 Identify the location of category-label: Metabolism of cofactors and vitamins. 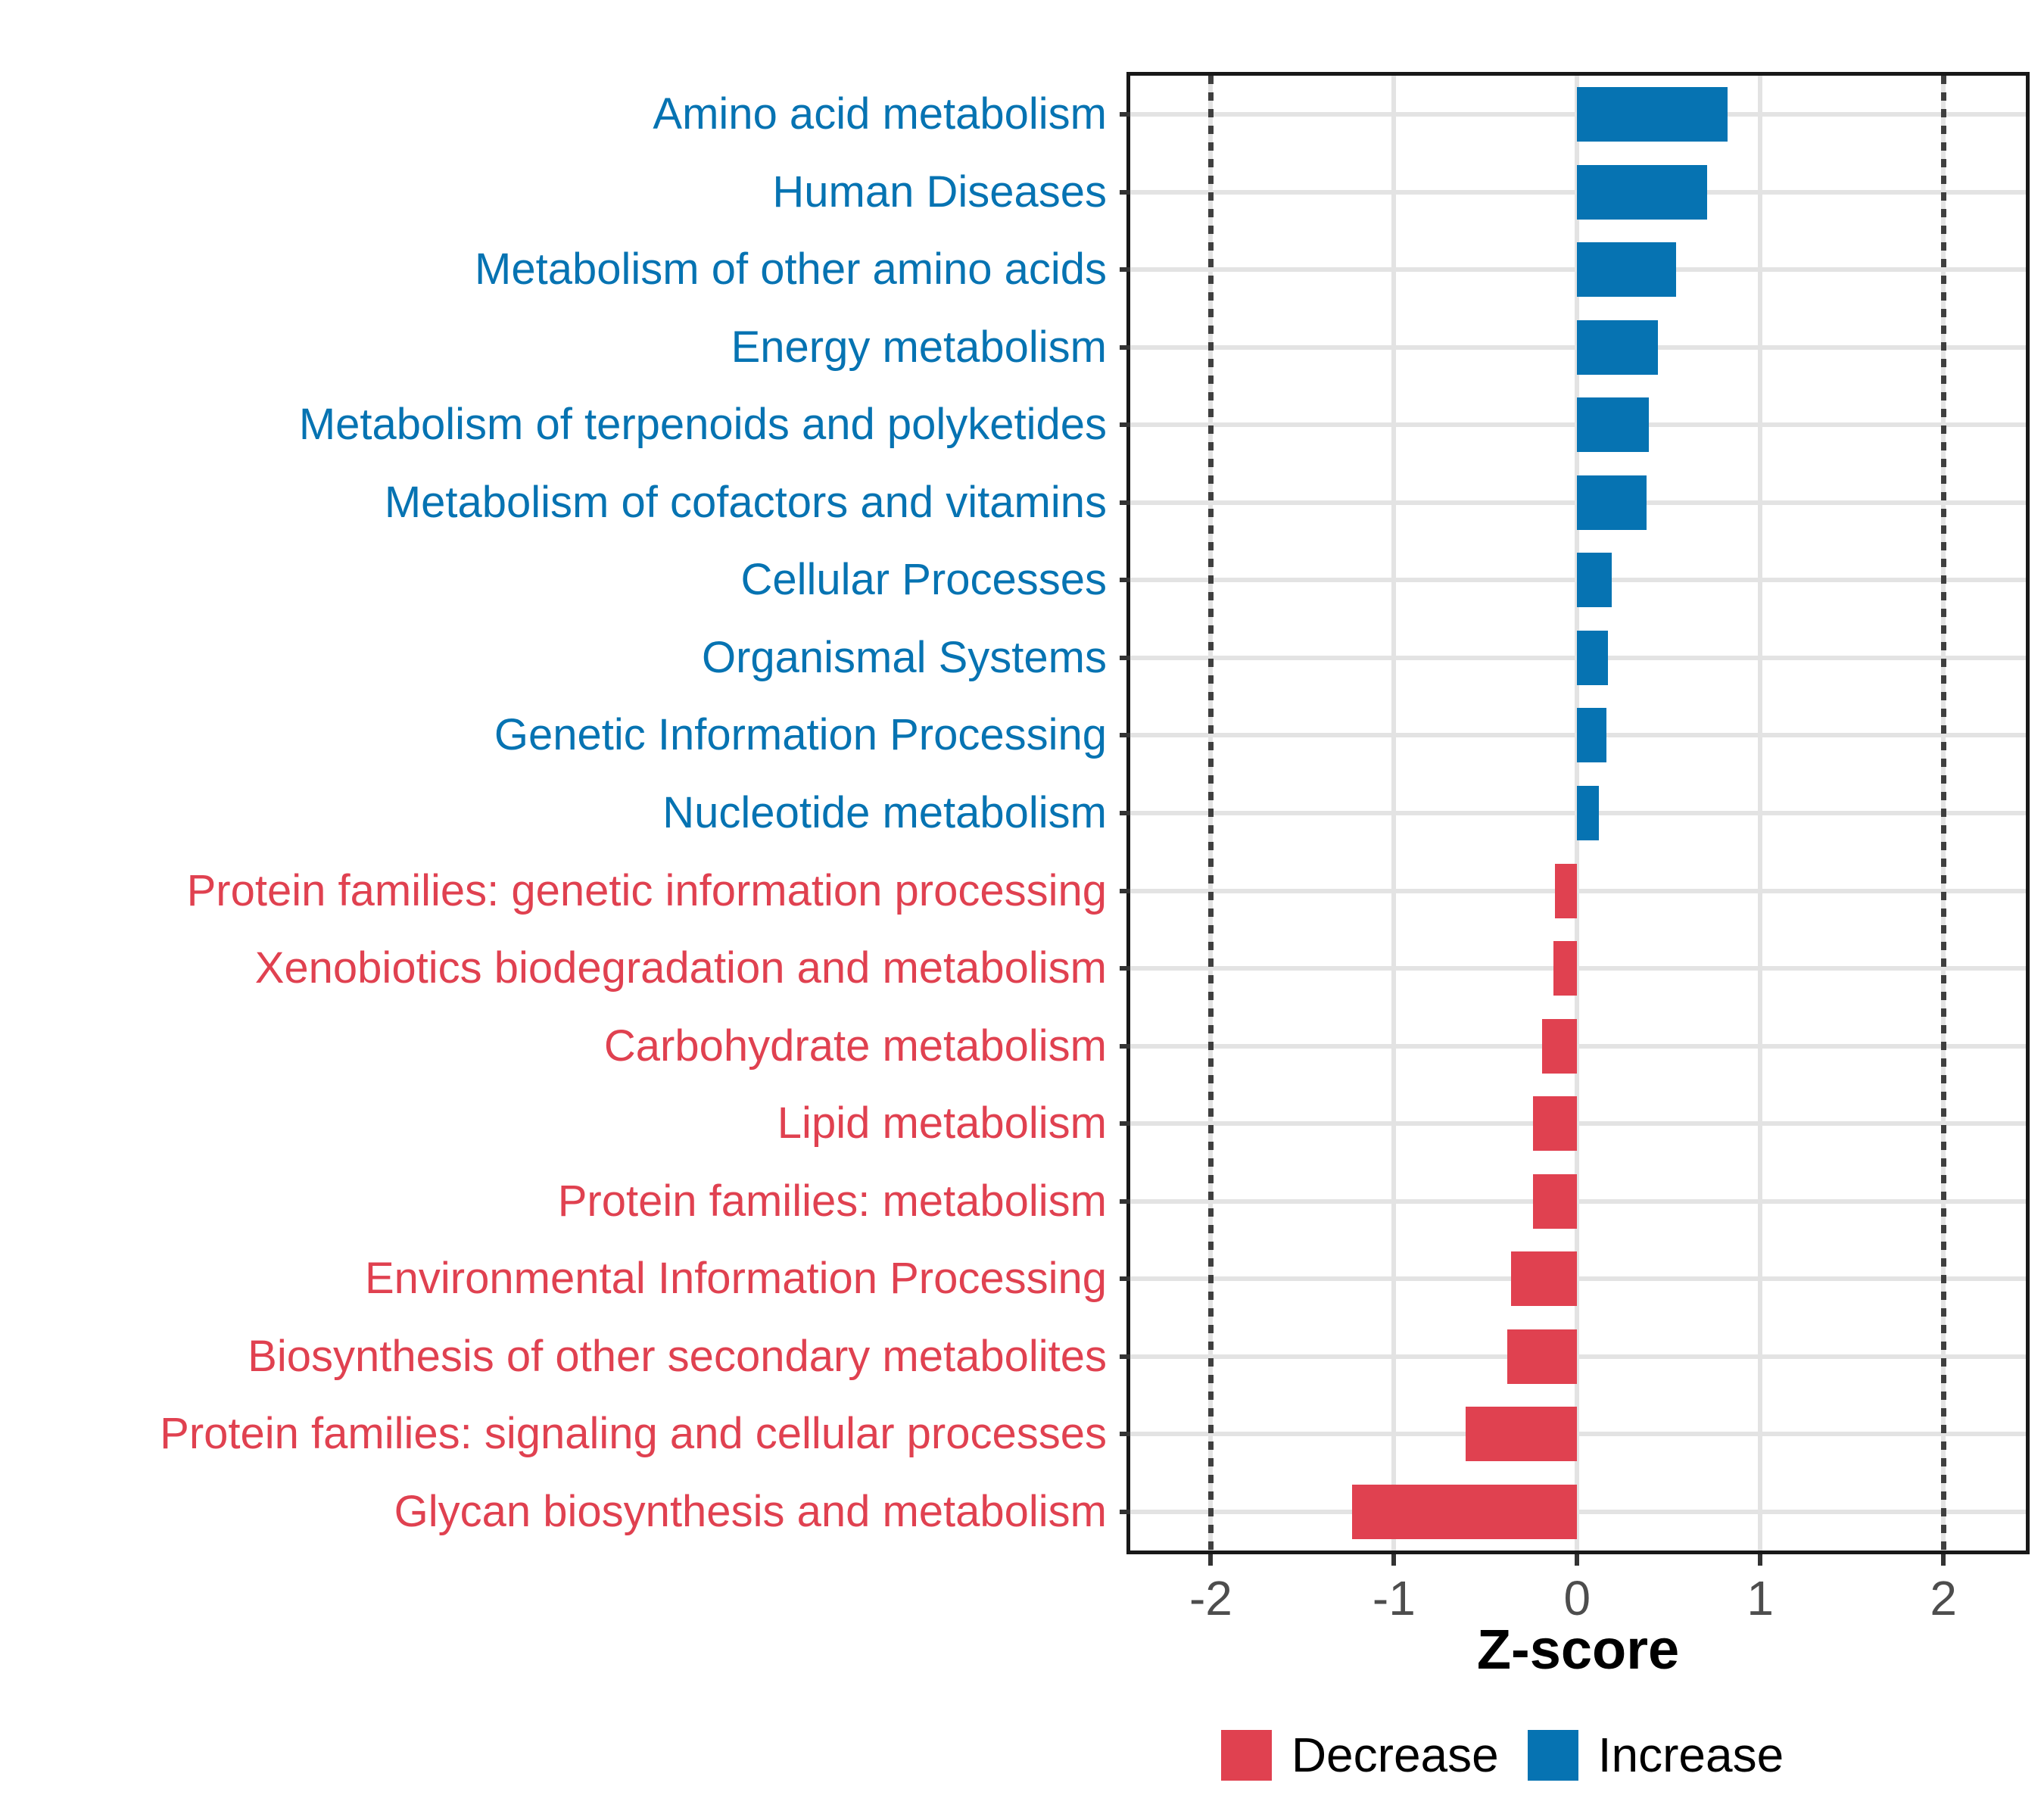
(745, 502).